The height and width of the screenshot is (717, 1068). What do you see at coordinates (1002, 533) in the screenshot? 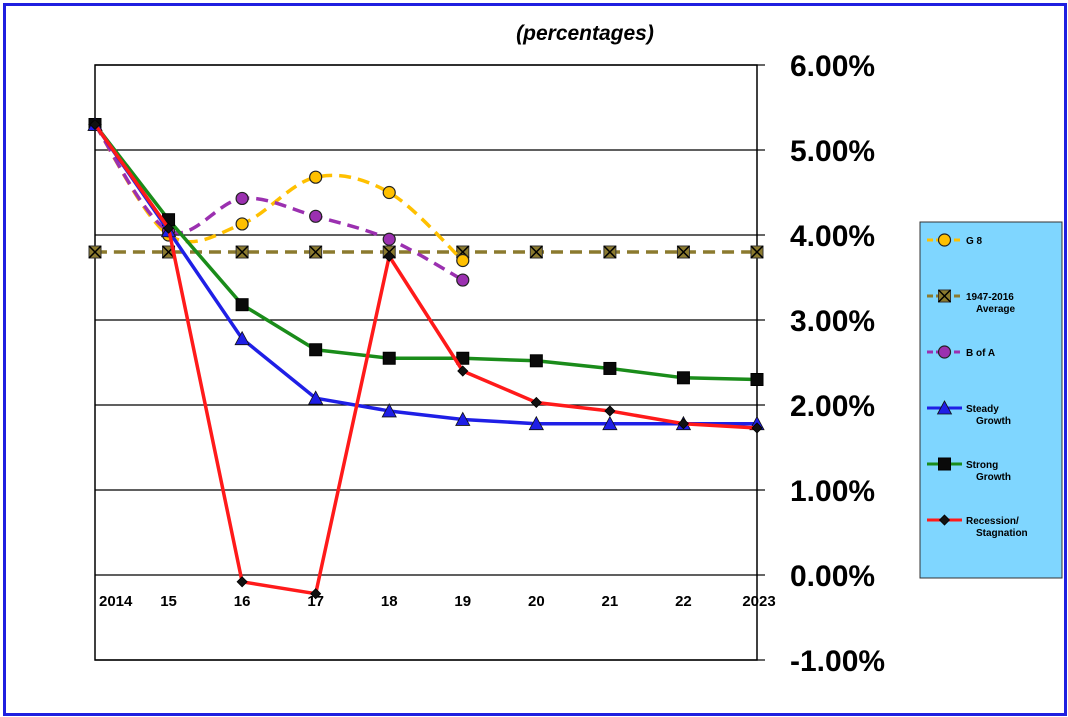
I see `legend-label: Stagnation` at bounding box center [1002, 533].